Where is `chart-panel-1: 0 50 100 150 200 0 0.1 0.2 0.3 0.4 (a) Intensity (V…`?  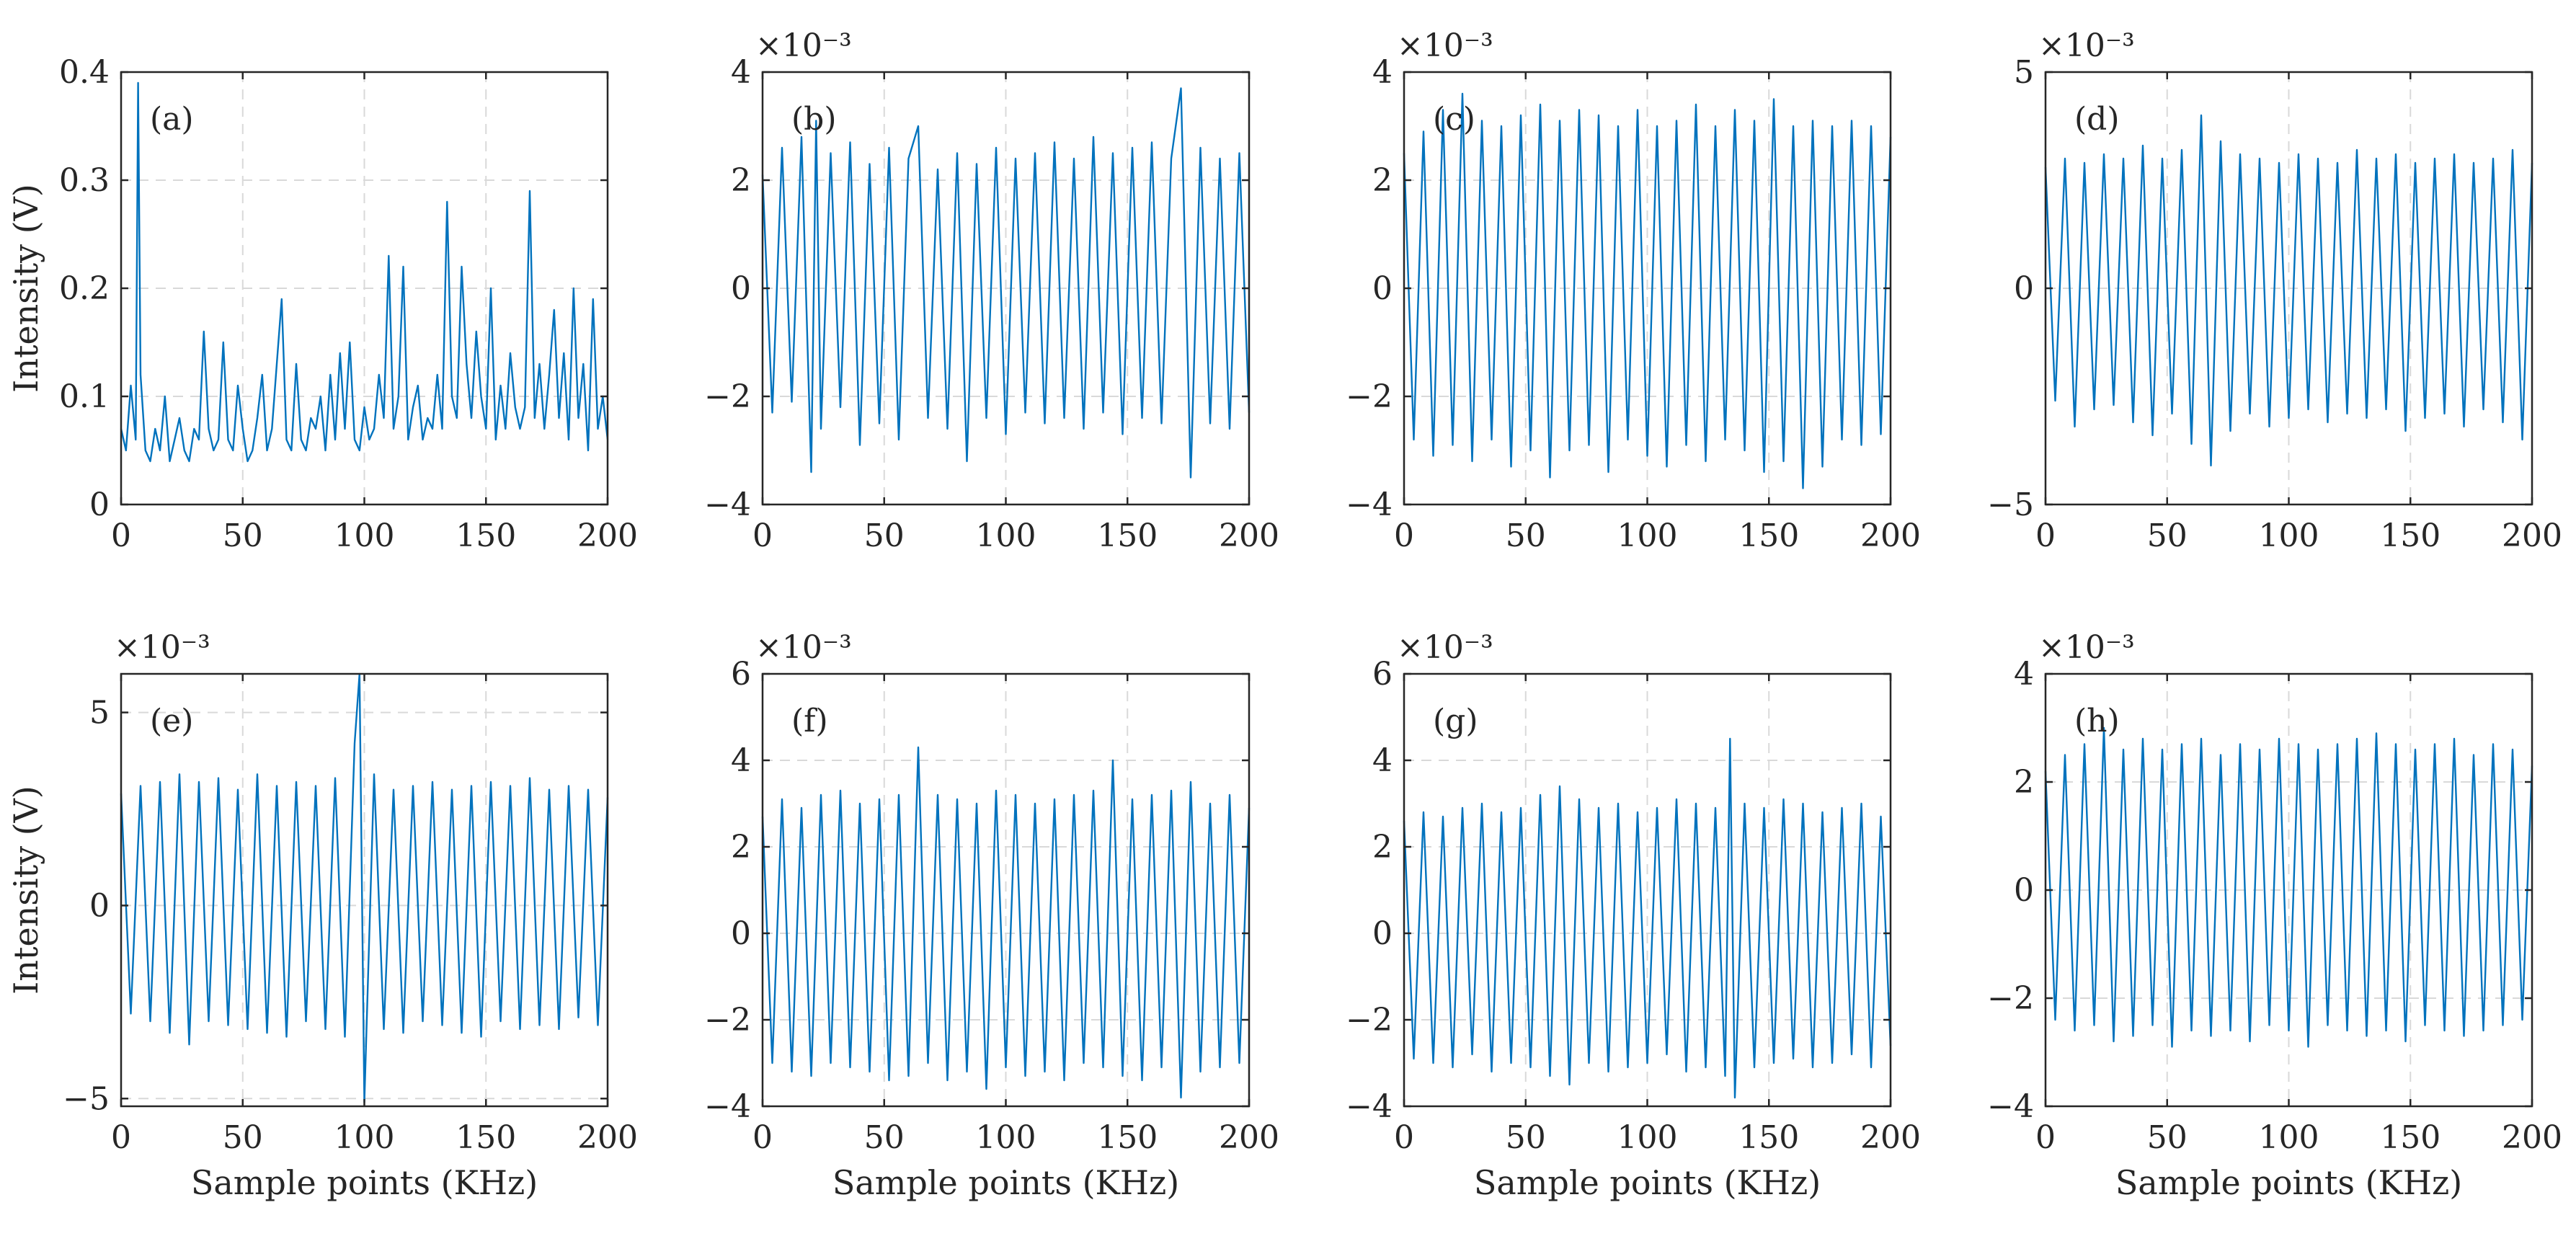 chart-panel-1: 0 50 100 150 200 0 0.1 0.2 0.3 0.4 (a) Intensity (V… is located at coordinates (322, 304).